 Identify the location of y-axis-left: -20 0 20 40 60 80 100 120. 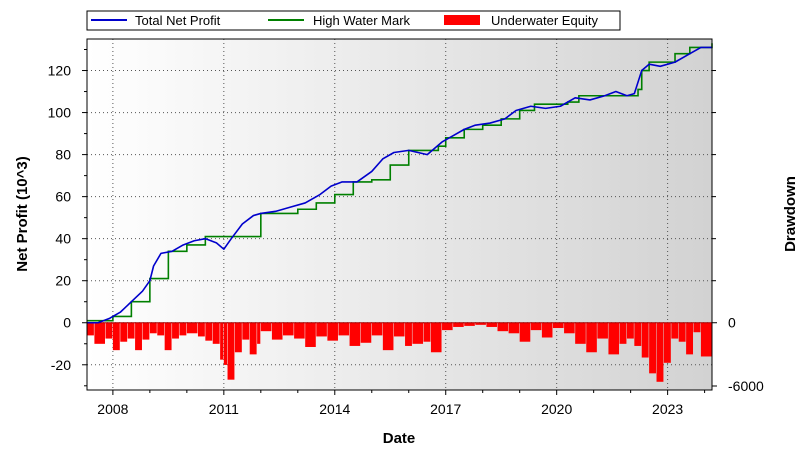
(67, 218).